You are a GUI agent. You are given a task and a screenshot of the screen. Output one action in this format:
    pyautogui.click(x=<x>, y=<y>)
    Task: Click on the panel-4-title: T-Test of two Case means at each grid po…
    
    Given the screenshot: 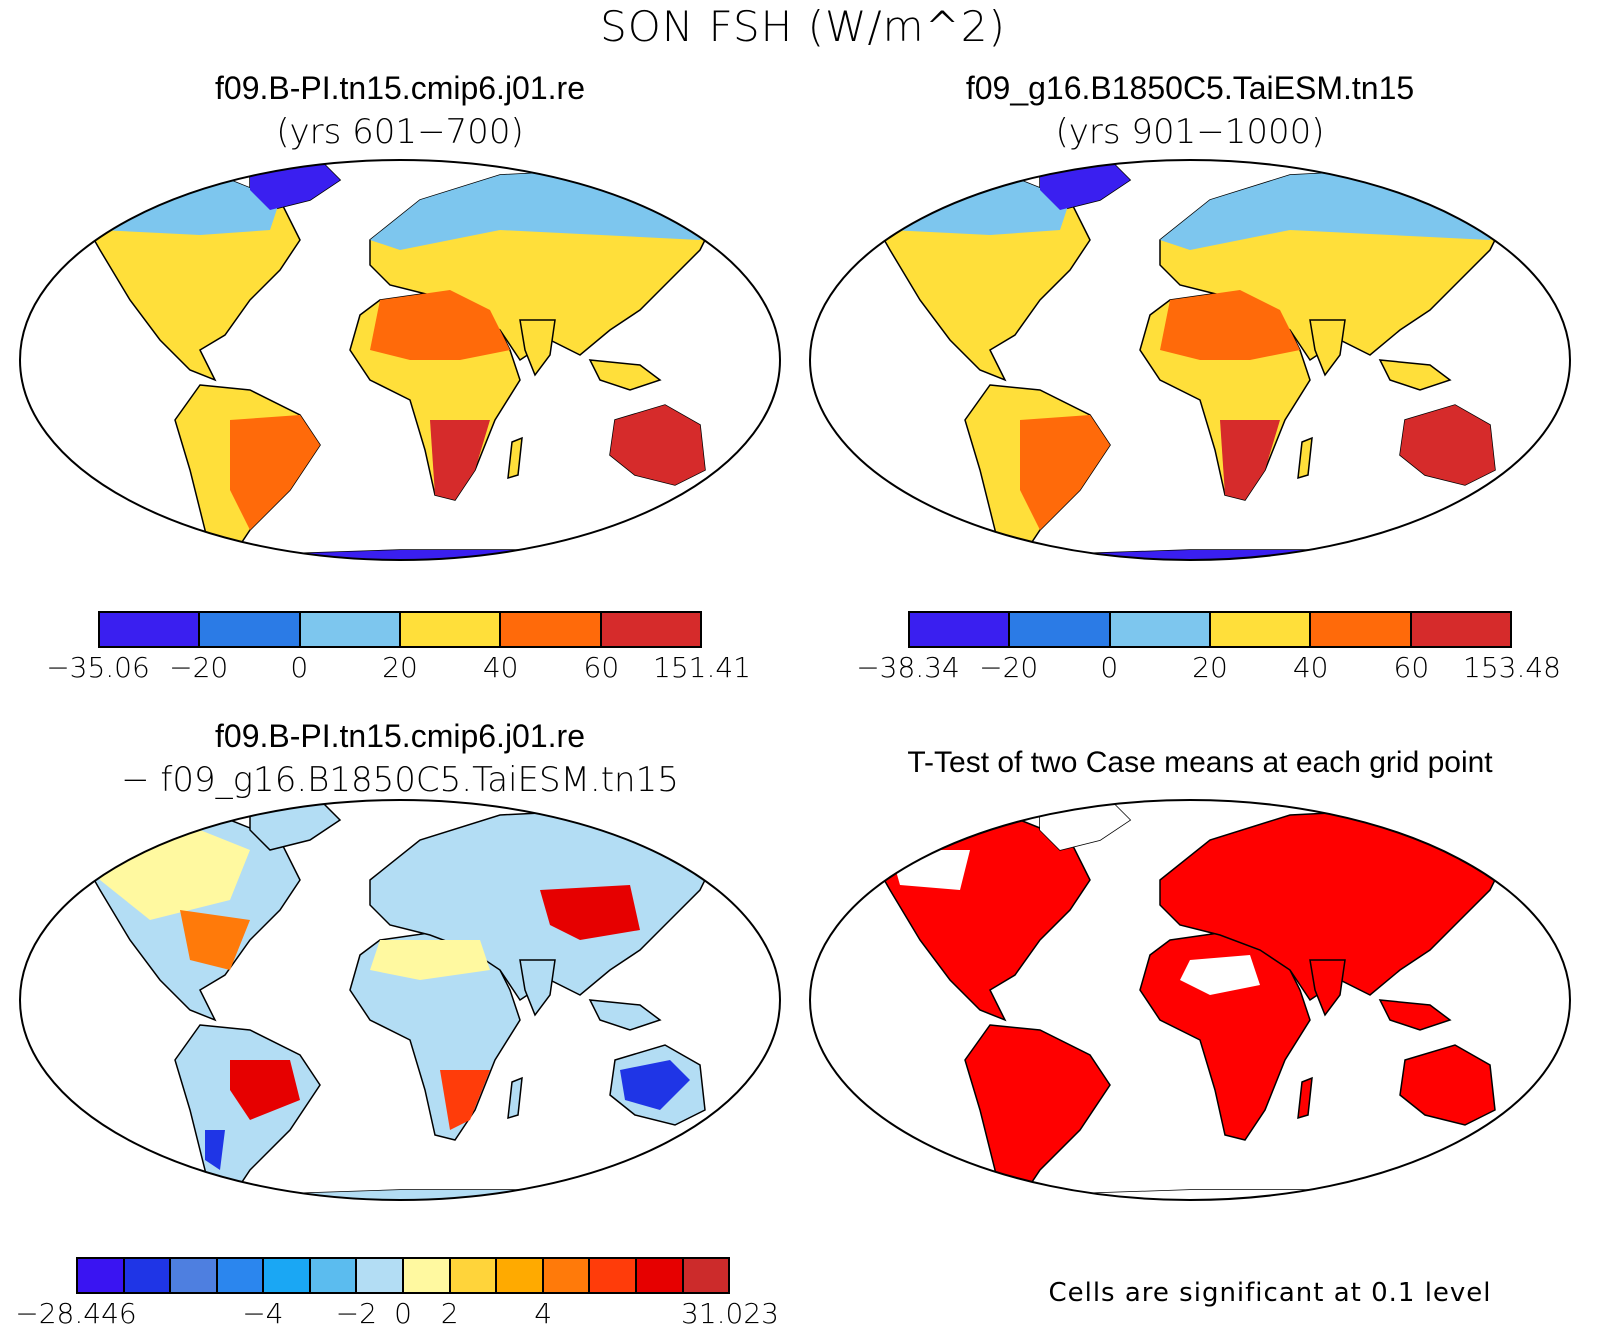 What is the action you would take?
    pyautogui.click(x=1200, y=762)
    